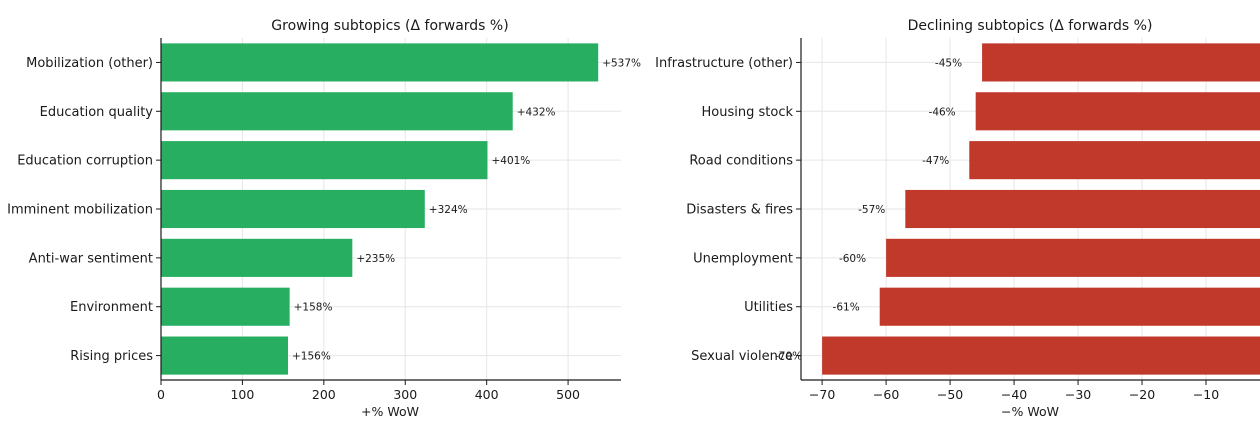  What do you see at coordinates (337, 111) in the screenshot?
I see `growing-bar-education-quality` at bounding box center [337, 111].